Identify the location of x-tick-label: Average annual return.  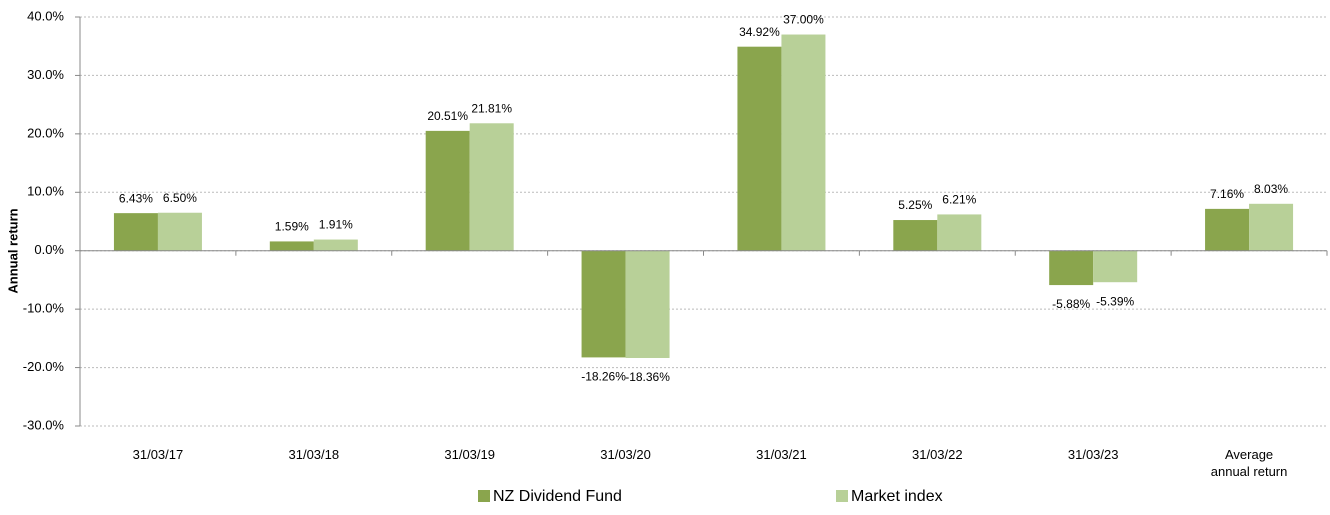
(1249, 463).